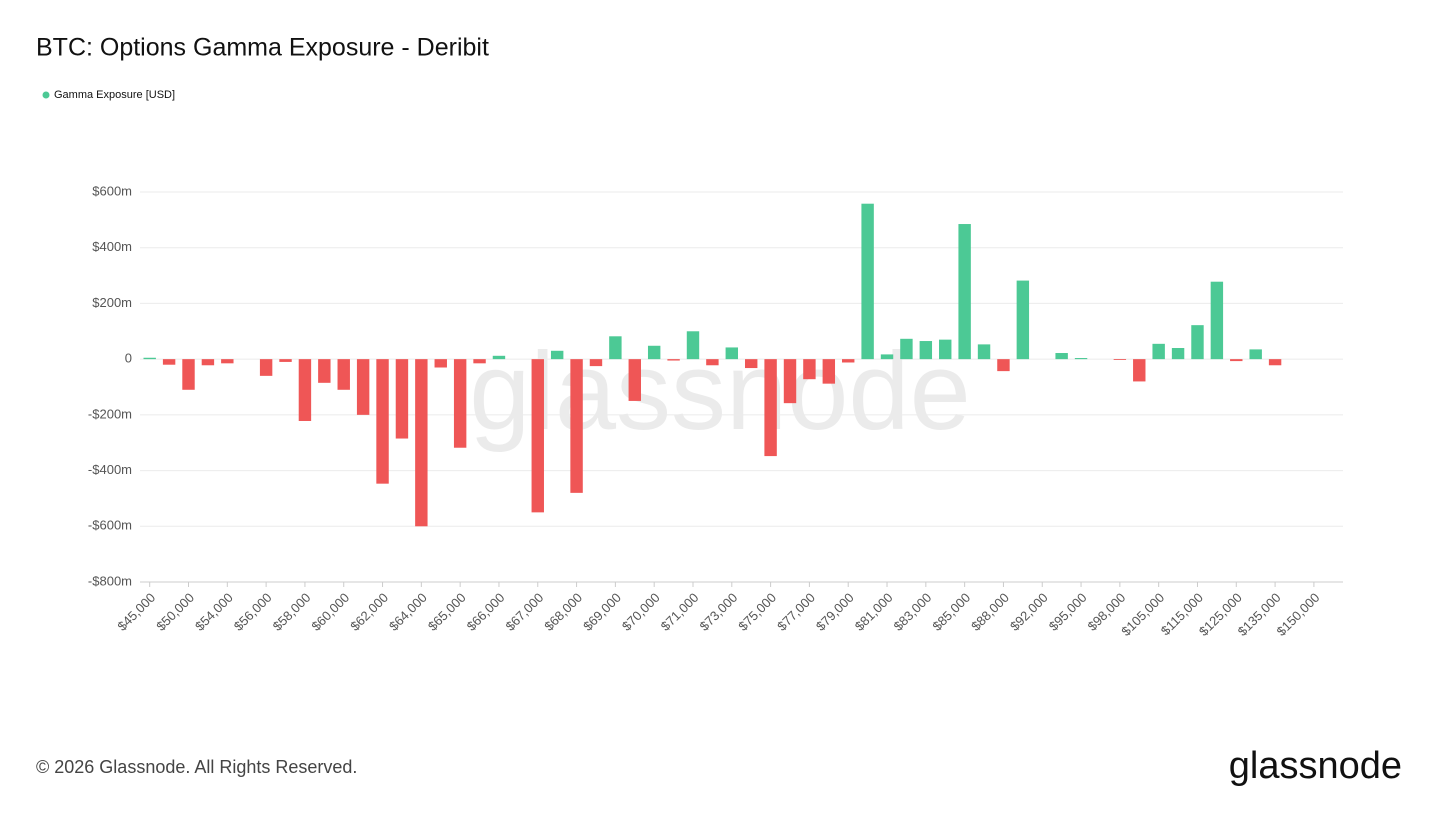  I want to click on x-tick-label: $70,000, so click(641, 612).